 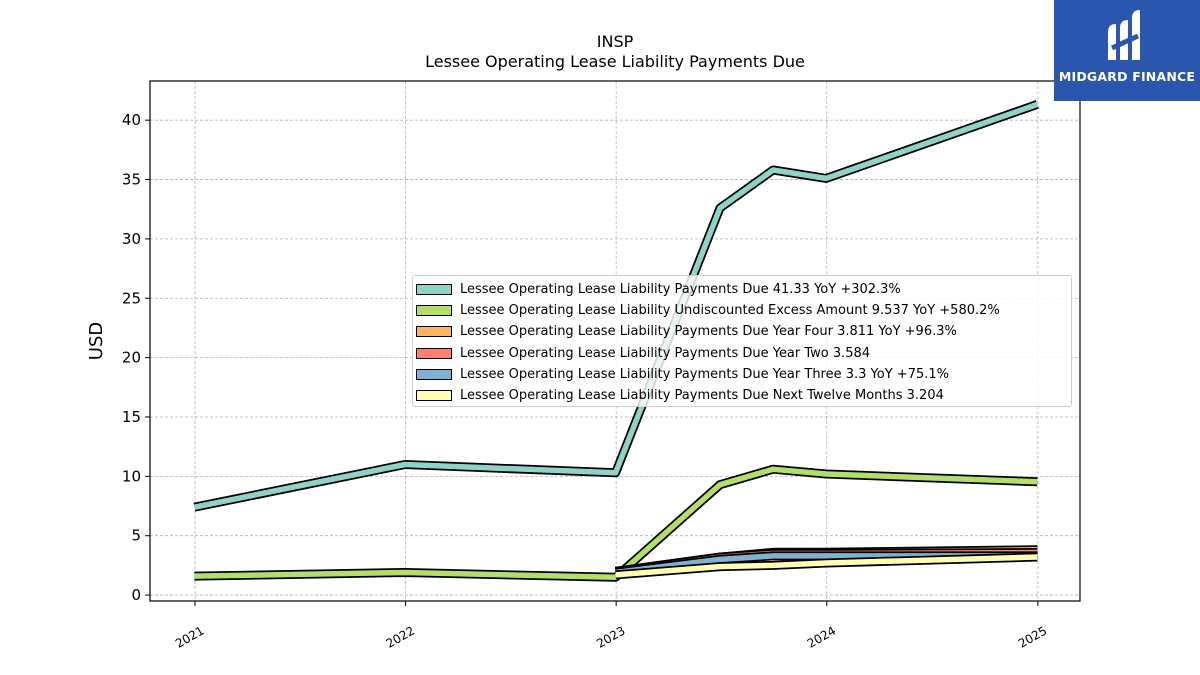 I want to click on x-tick-label: 2025, so click(x=1032, y=636).